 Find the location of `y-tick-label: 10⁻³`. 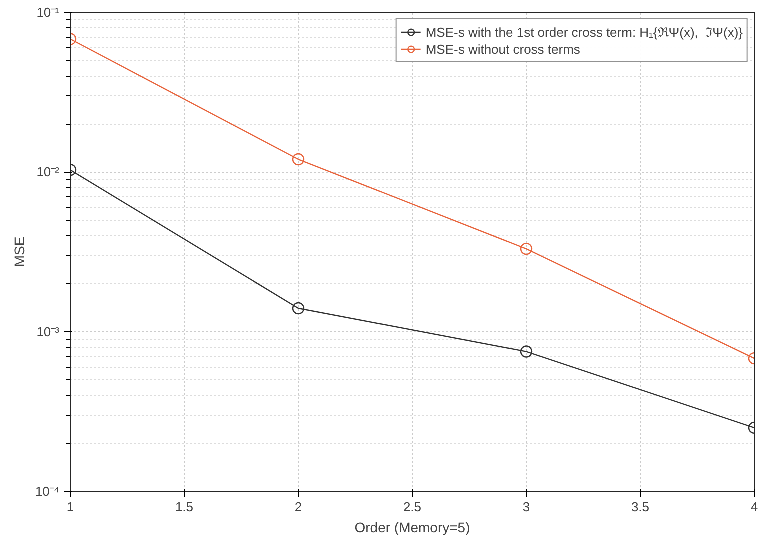

y-tick-label: 10⁻³ is located at coordinates (48, 332).